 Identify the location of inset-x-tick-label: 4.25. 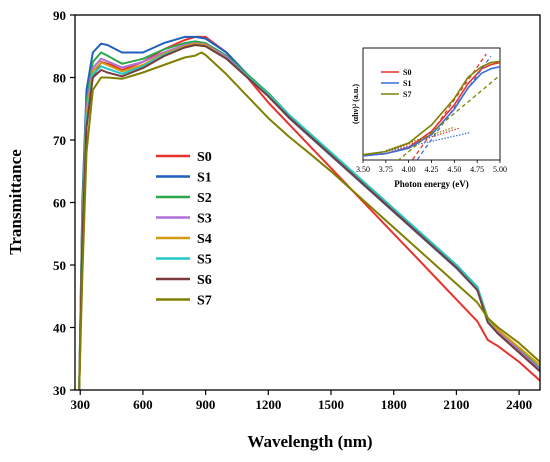
(432, 169).